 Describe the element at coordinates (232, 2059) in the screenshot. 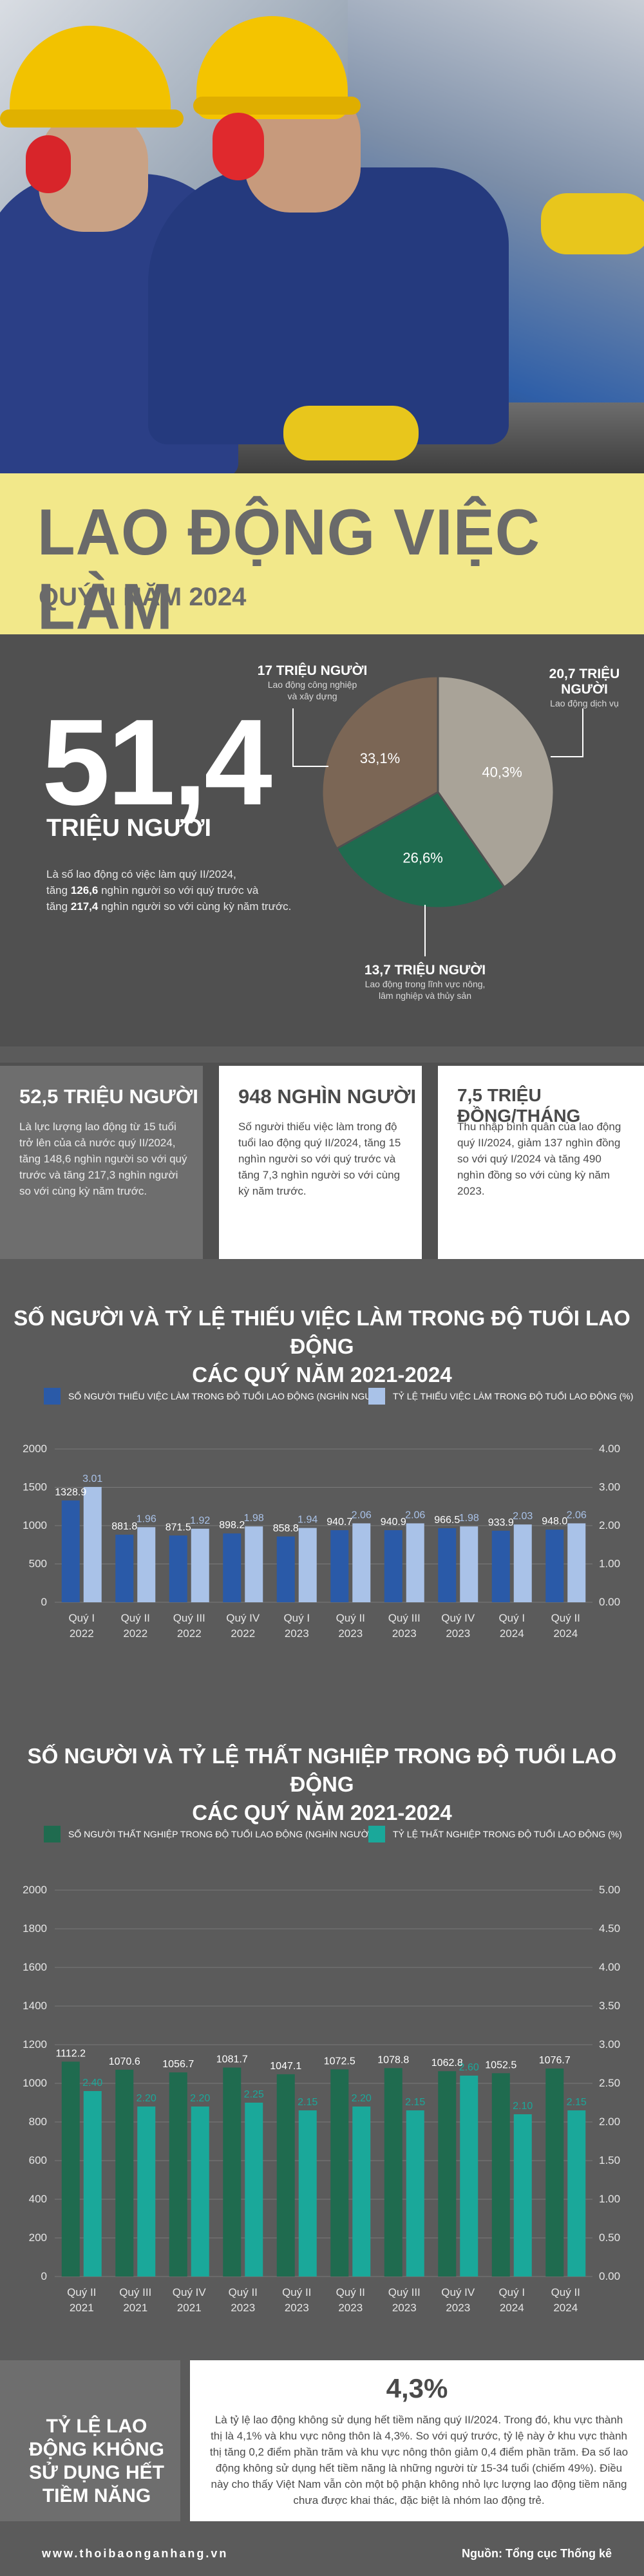

I see `bar-count-label: 1081.7` at that location.